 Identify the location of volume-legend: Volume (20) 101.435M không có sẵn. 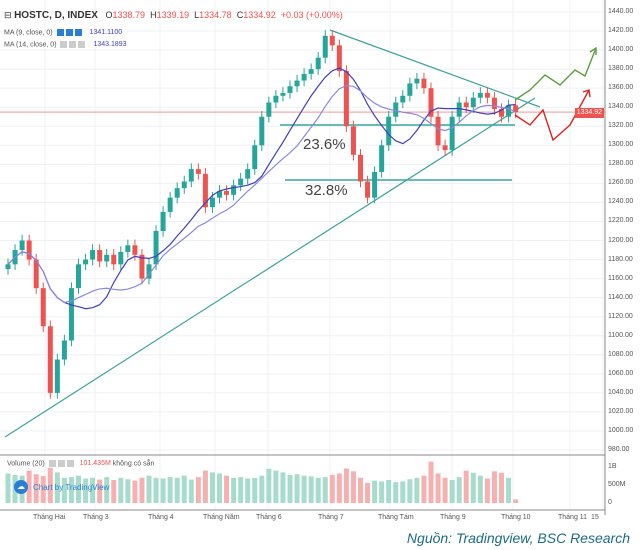
(80, 463).